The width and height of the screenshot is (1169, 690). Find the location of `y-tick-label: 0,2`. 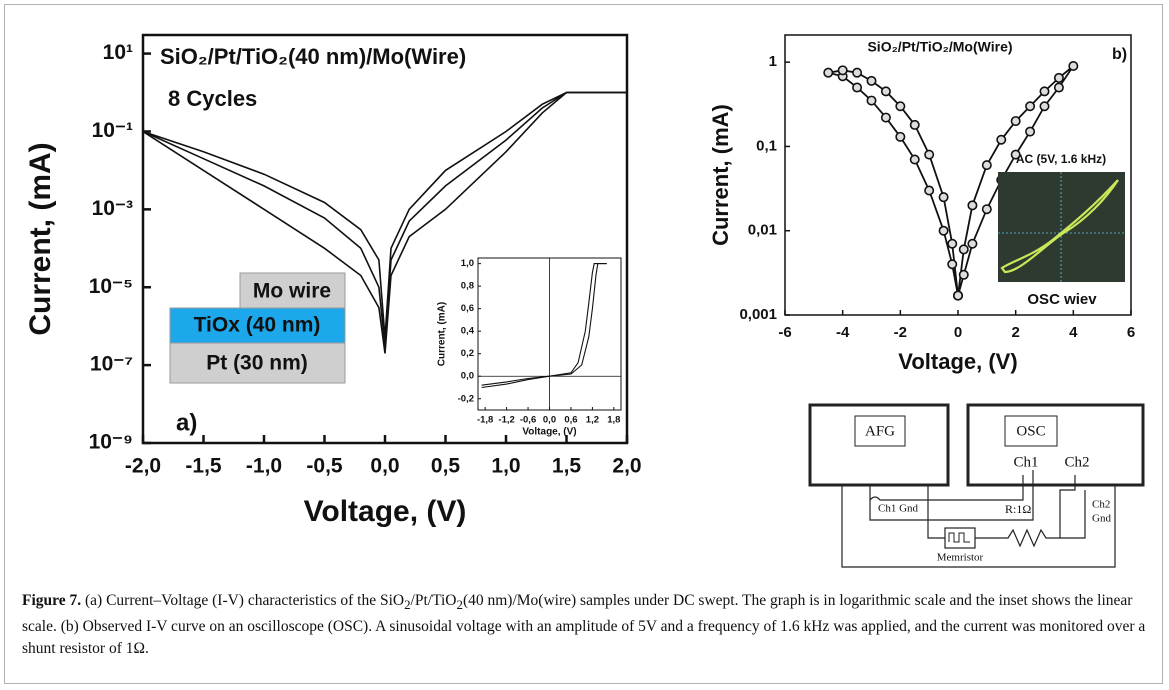

y-tick-label: 0,2 is located at coordinates (467, 353).